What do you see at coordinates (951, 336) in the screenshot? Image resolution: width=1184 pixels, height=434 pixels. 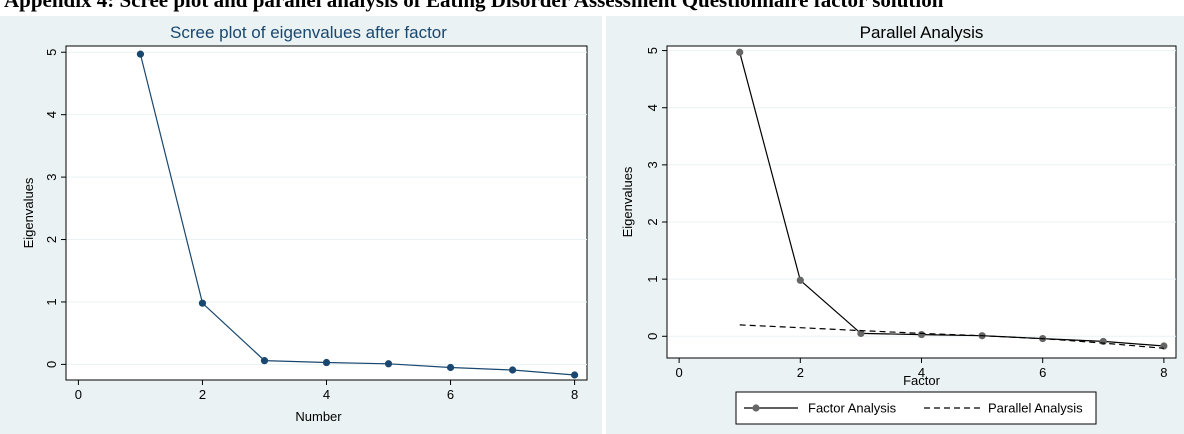 I see `series-line` at bounding box center [951, 336].